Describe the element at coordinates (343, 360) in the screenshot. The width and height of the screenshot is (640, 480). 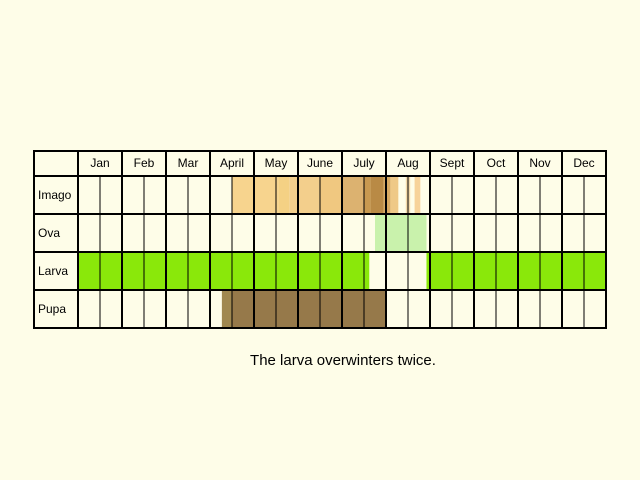
I see `caption: The larva overwinters twice.` at that location.